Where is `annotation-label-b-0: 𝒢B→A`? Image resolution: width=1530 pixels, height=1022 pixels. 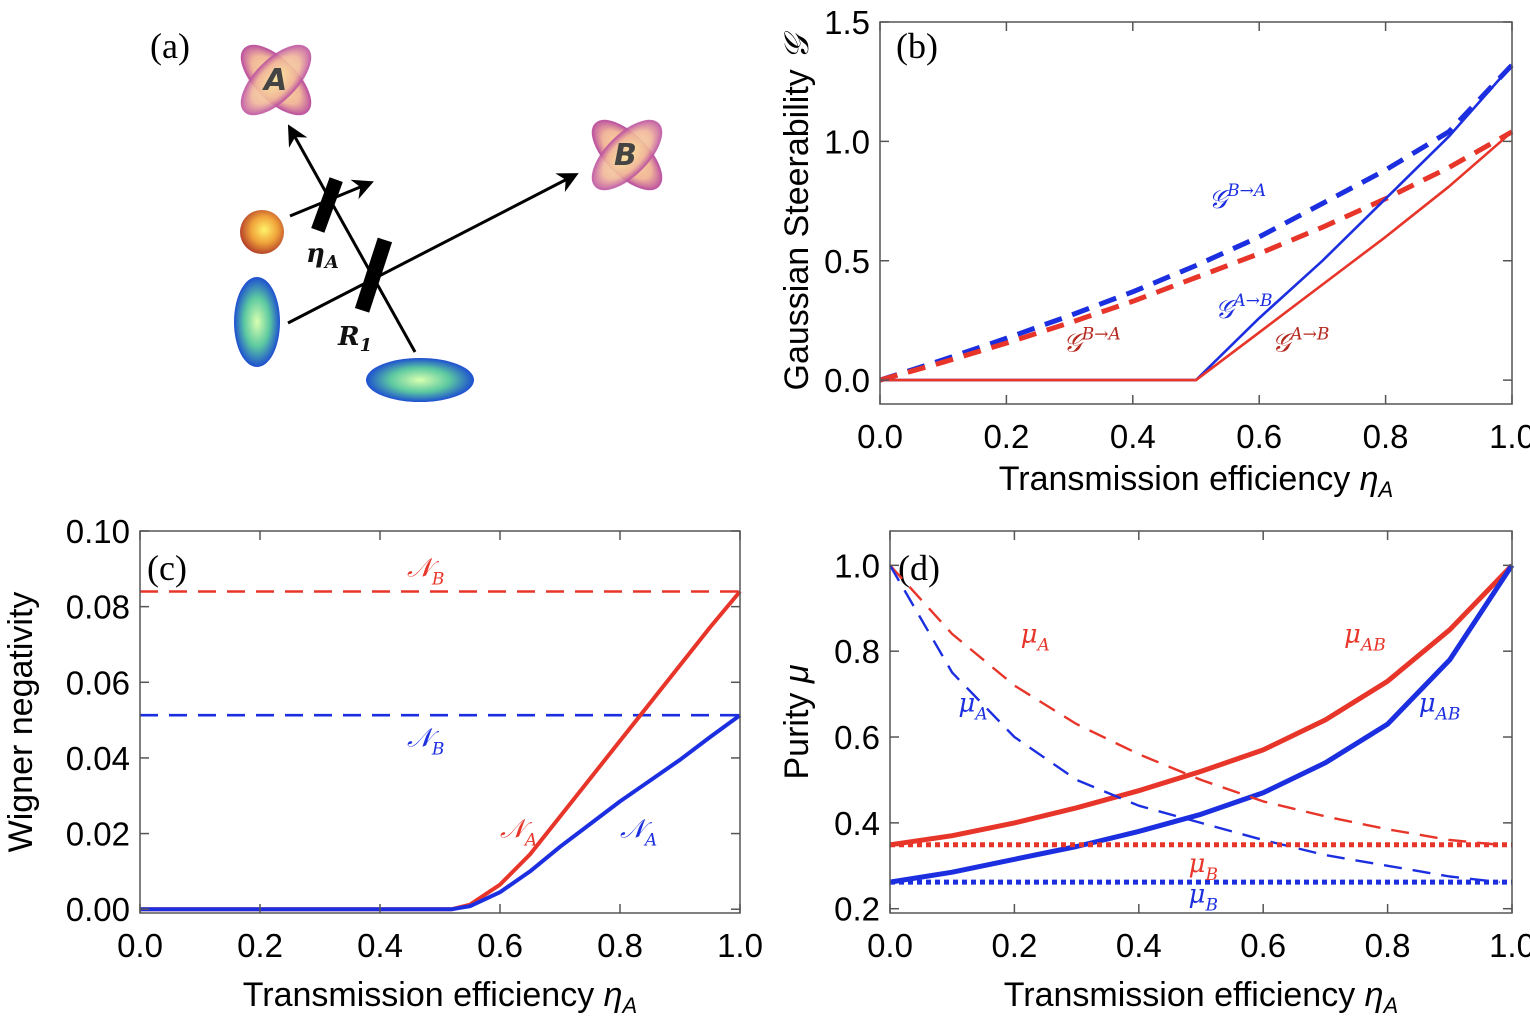
annotation-label-b-0: 𝒢B→A is located at coordinates (1238, 198).